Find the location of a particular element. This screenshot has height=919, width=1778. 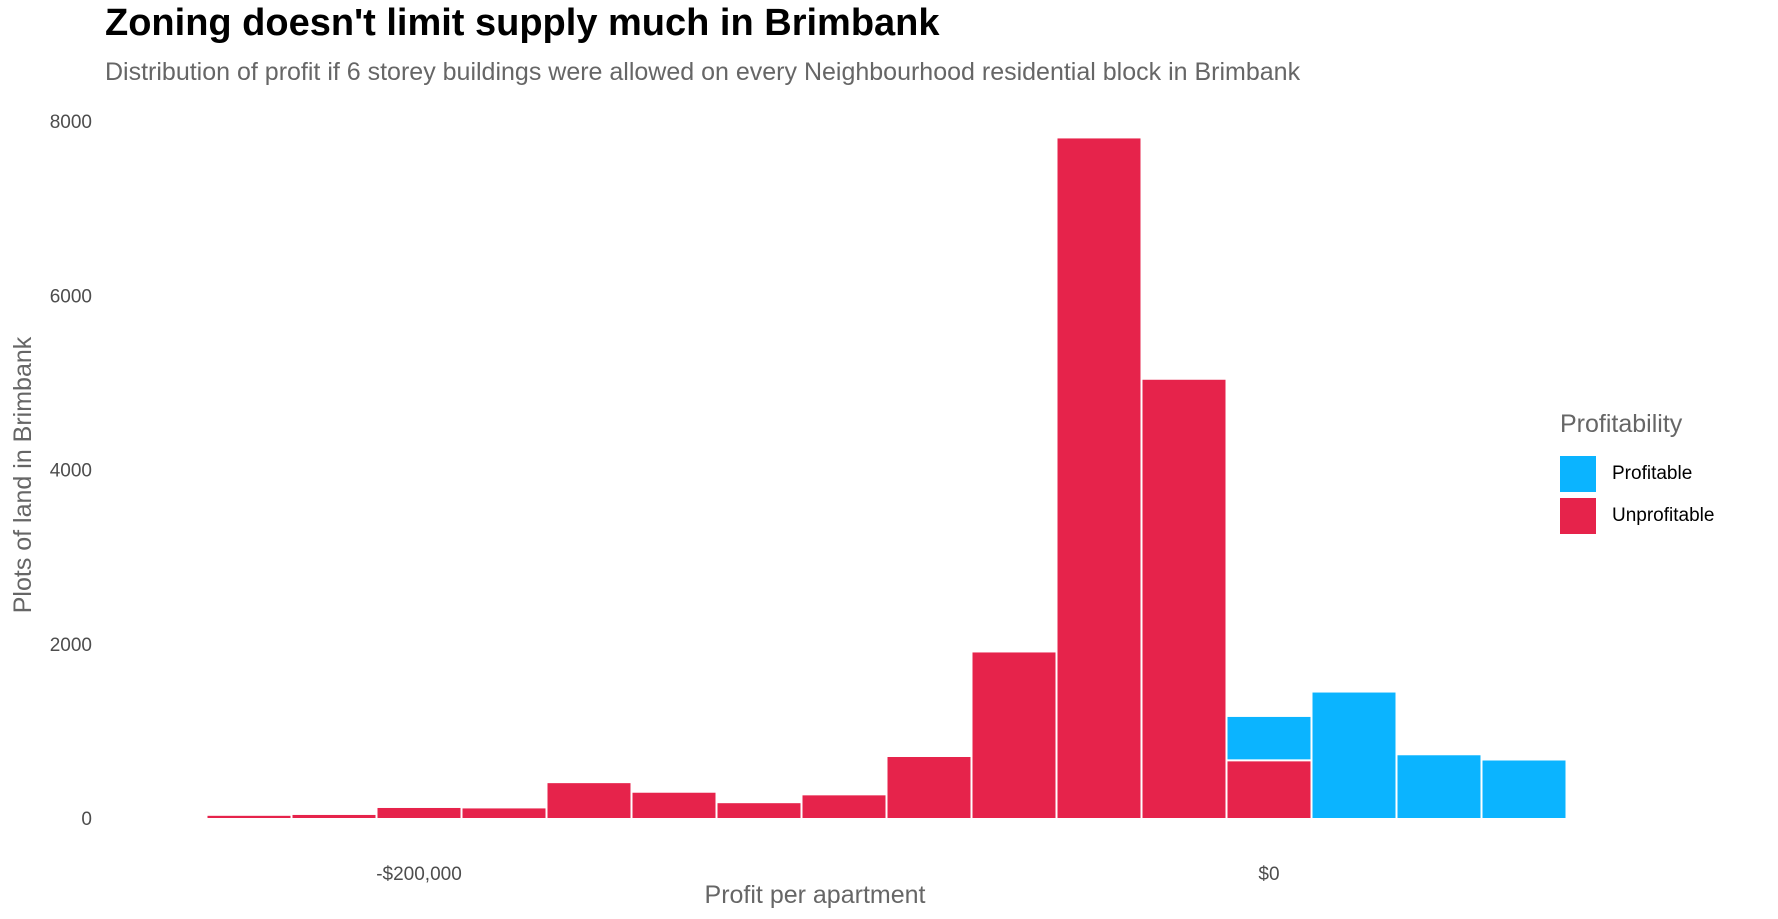

legend: Profitability Profitable Unprofitable is located at coordinates (1637, 473).